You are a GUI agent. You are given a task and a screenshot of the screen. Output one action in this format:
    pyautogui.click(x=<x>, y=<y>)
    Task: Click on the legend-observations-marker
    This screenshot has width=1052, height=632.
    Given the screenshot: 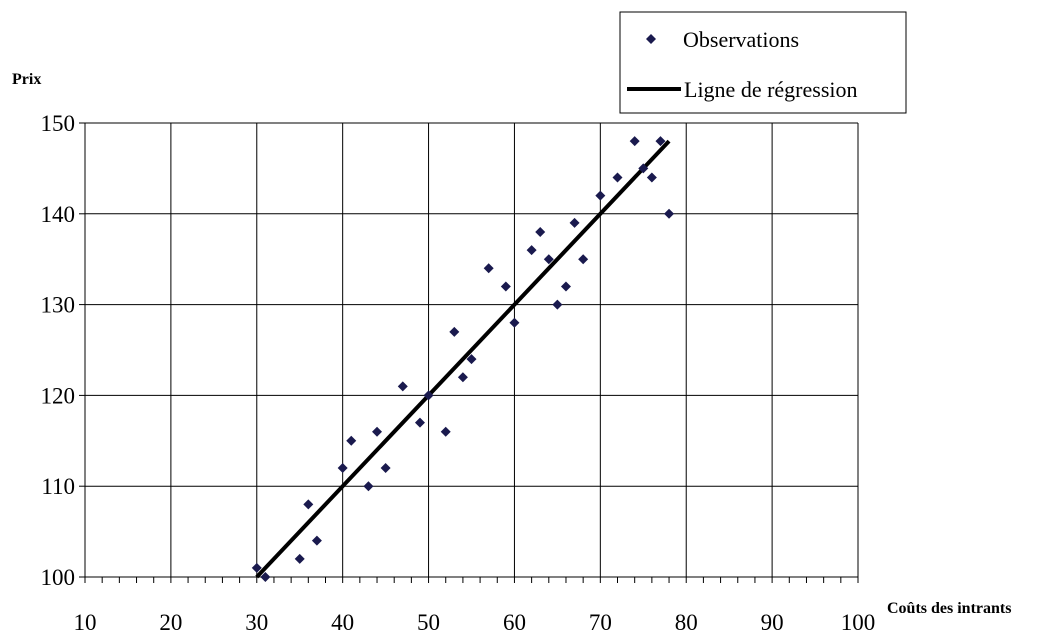 What is the action you would take?
    pyautogui.click(x=651, y=39)
    